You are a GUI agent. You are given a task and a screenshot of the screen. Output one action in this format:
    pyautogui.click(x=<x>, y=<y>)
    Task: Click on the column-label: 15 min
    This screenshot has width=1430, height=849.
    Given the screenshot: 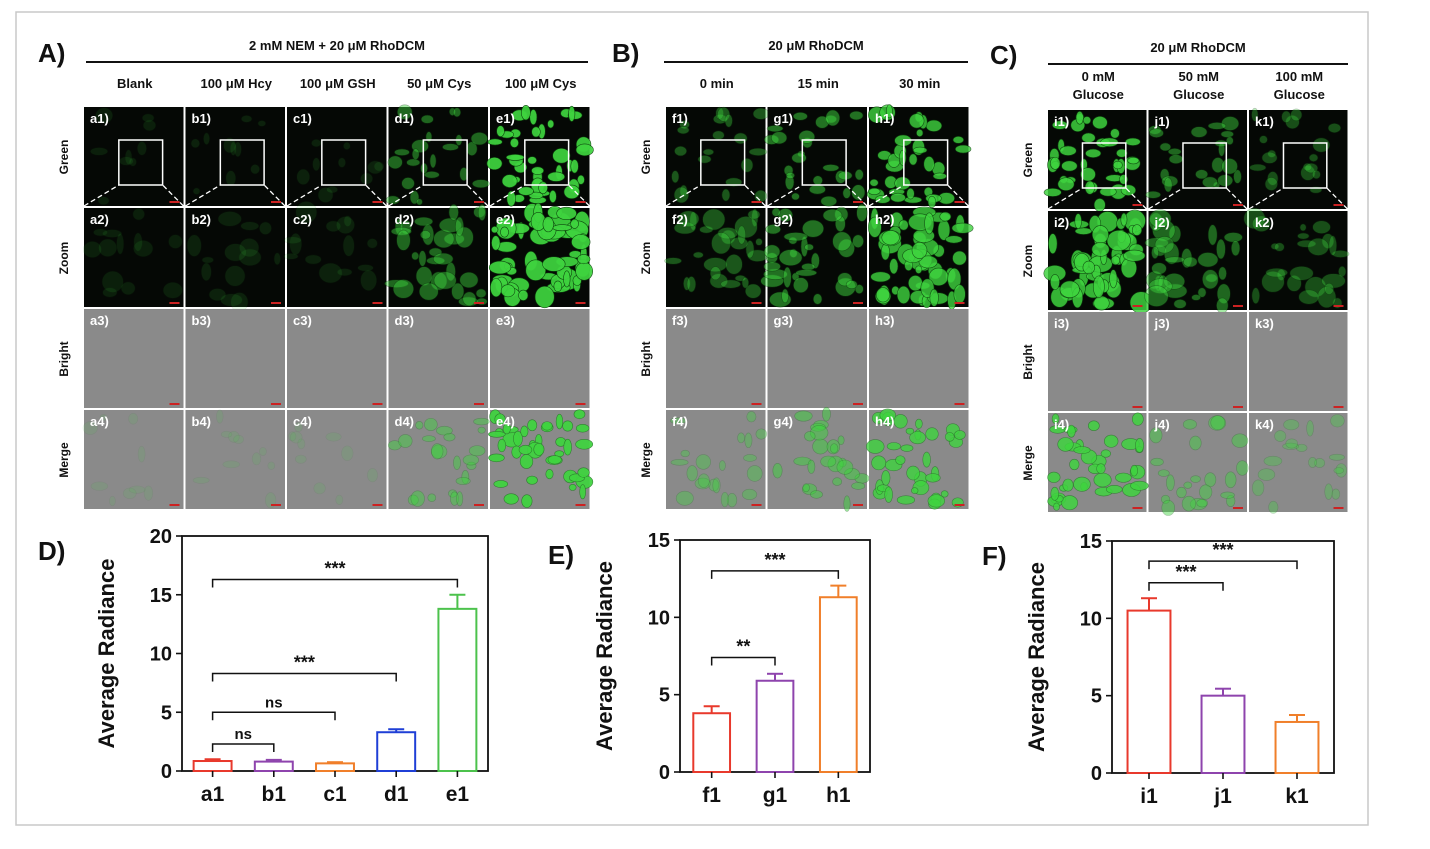 What is the action you would take?
    pyautogui.click(x=818, y=83)
    